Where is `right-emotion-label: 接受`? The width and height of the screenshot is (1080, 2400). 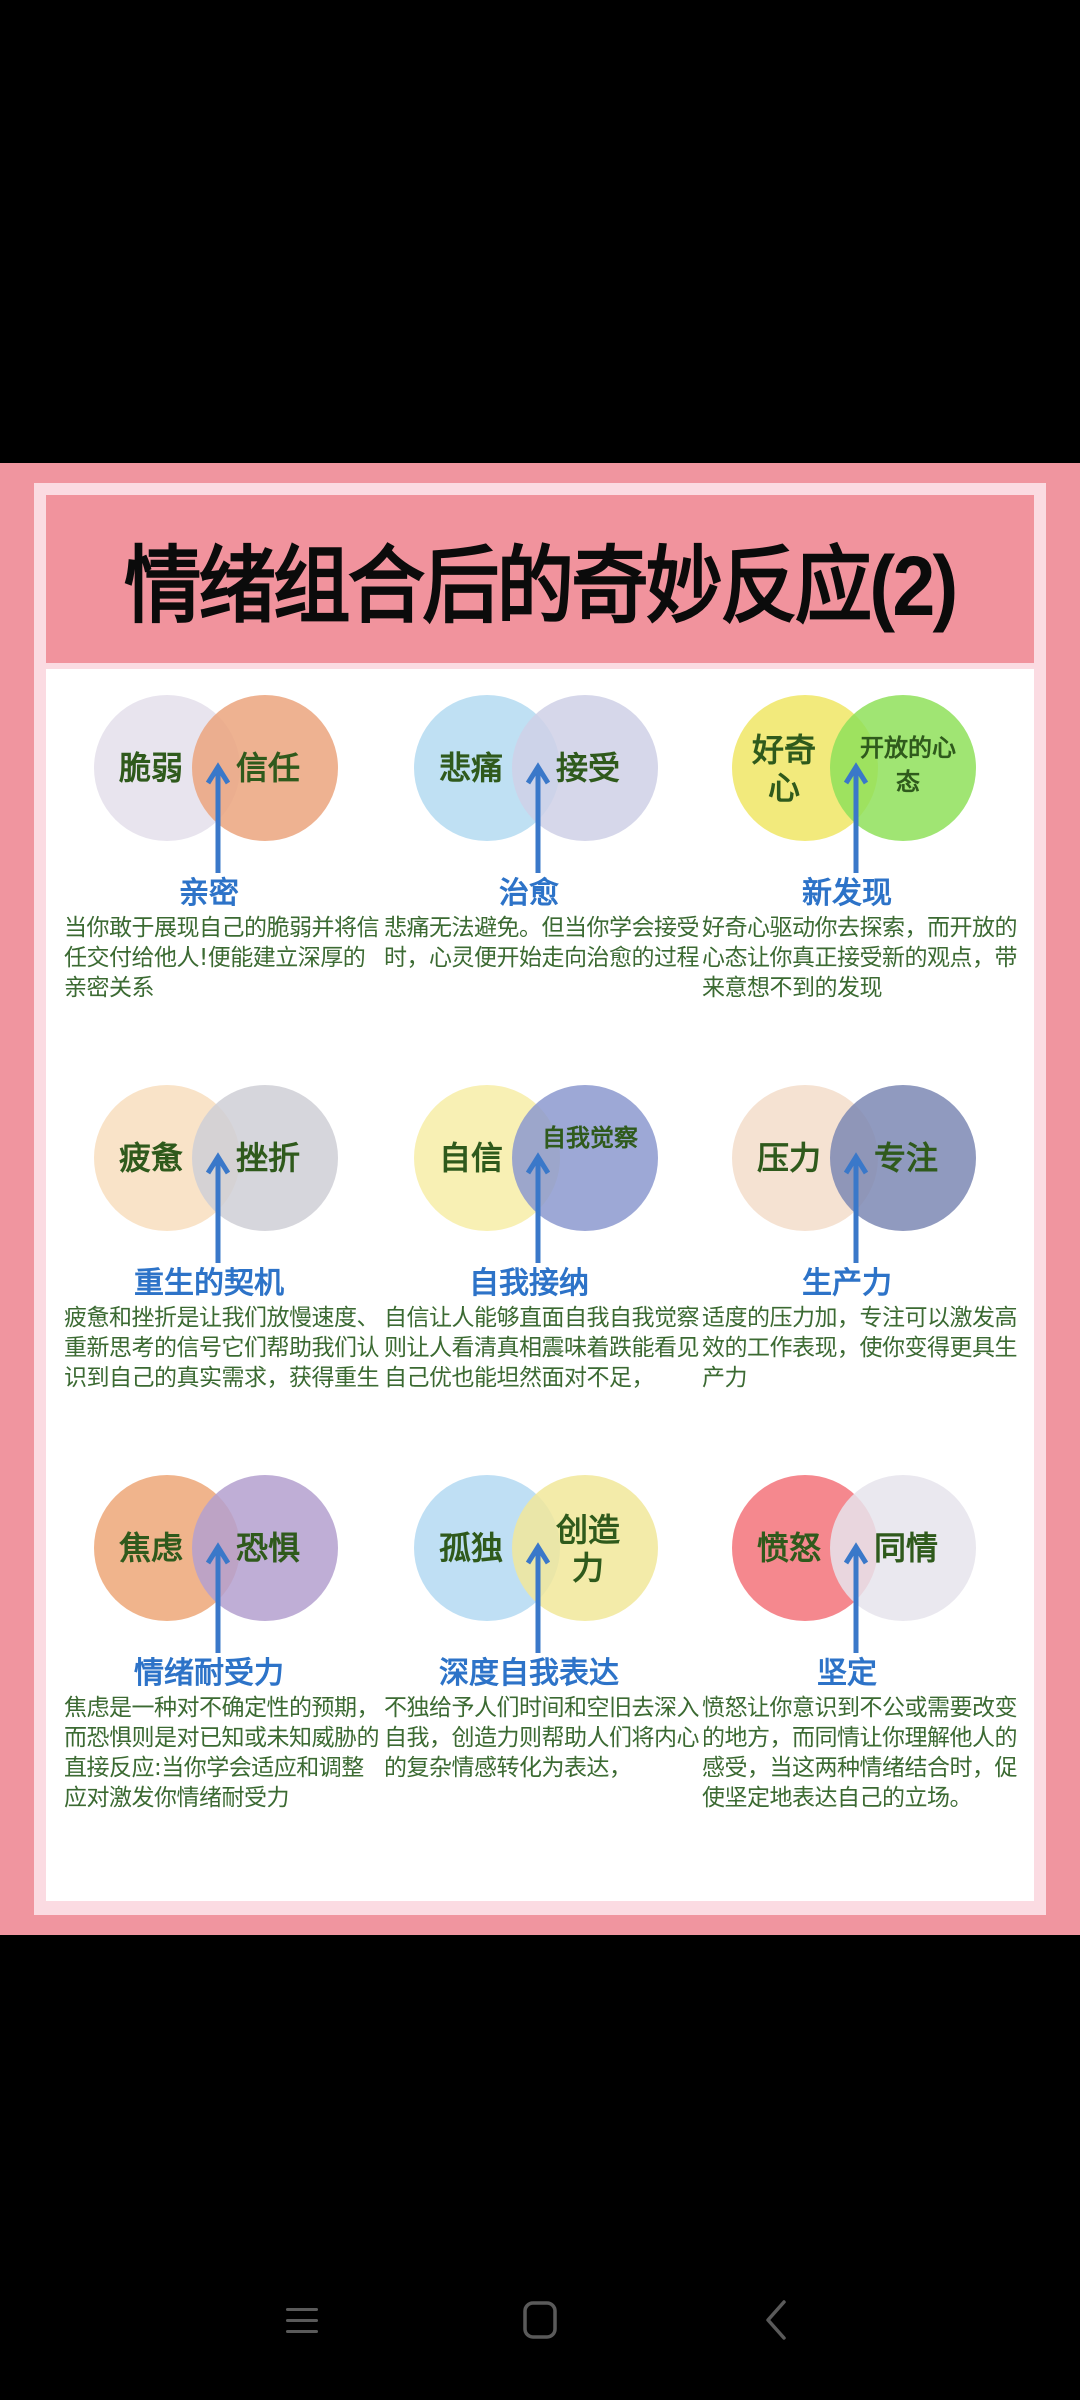 right-emotion-label: 接受 is located at coordinates (587, 768).